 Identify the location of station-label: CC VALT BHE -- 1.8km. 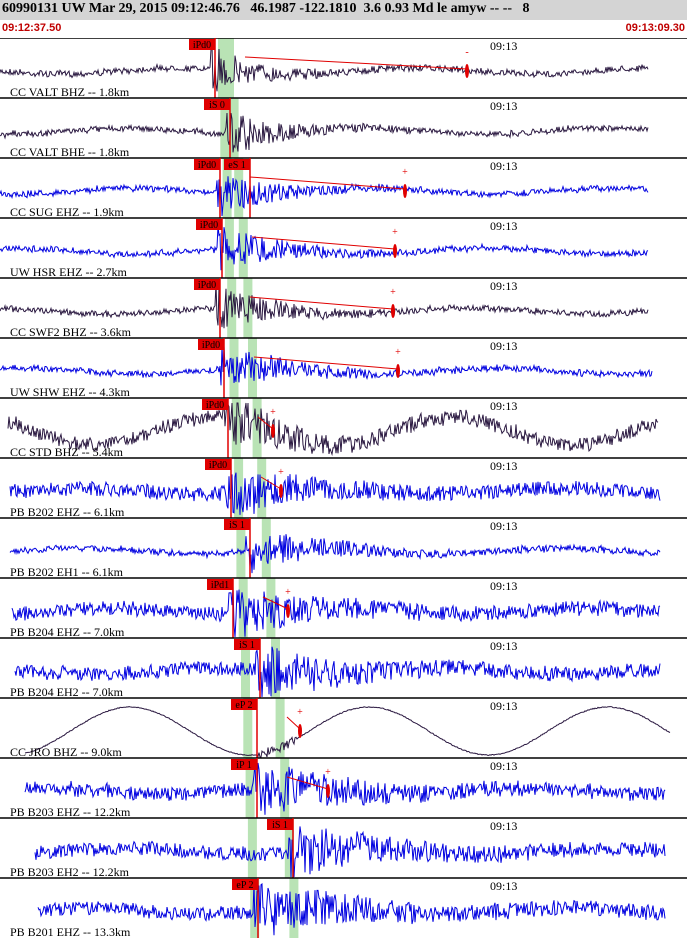
(70, 152).